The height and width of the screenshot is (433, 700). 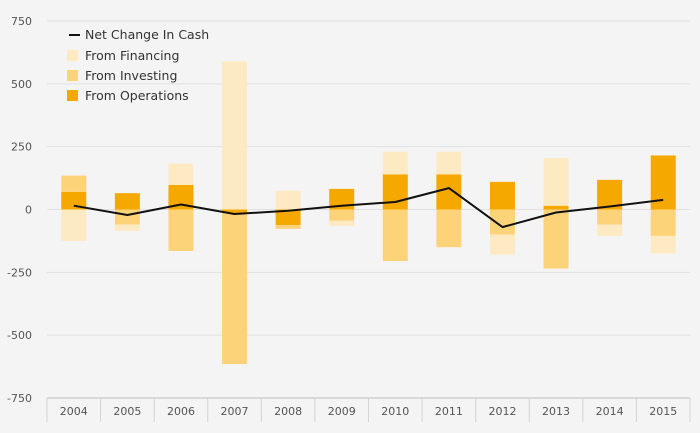 What do you see at coordinates (235, 411) in the screenshot?
I see `x-tick-label: 2007` at bounding box center [235, 411].